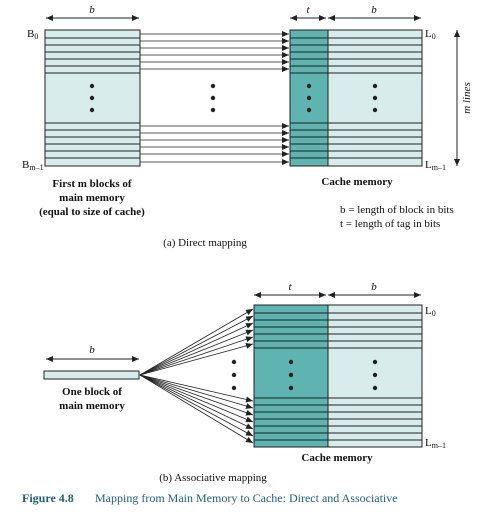 The height and width of the screenshot is (515, 503). I want to click on assoc-block-width-label: b, so click(374, 287).